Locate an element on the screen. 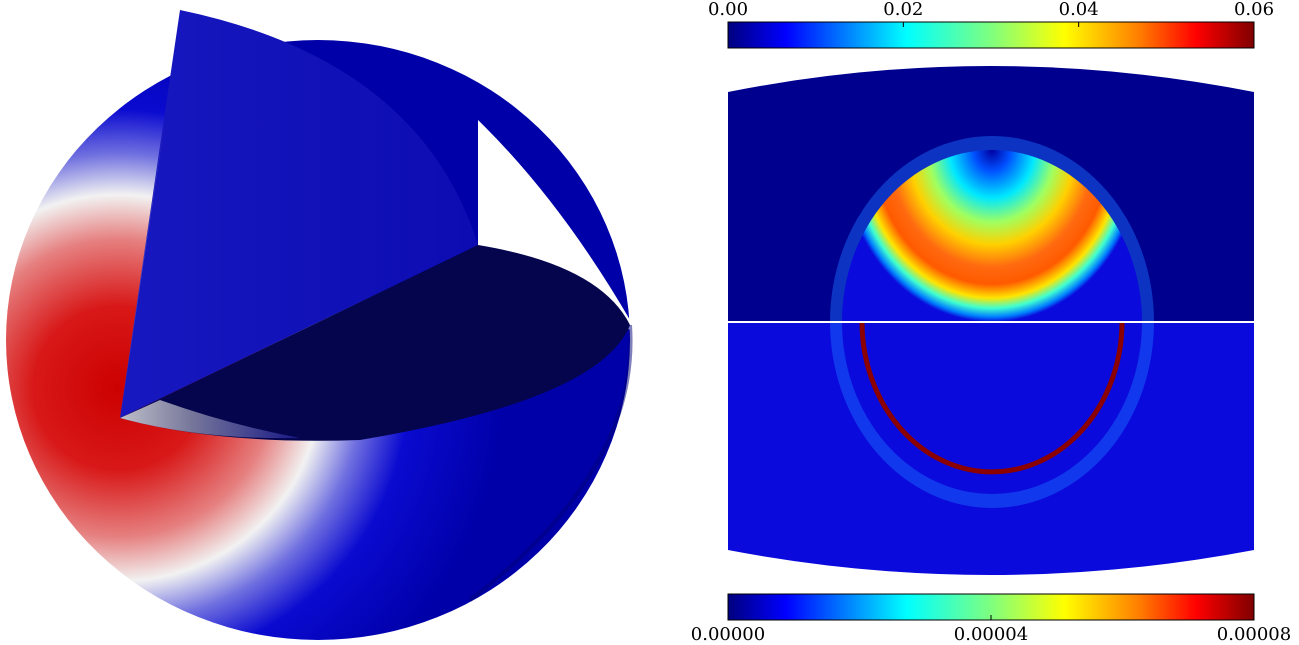 Image resolution: width=1299 pixels, height=645 pixels. sphere-rim is located at coordinates (550, 463).